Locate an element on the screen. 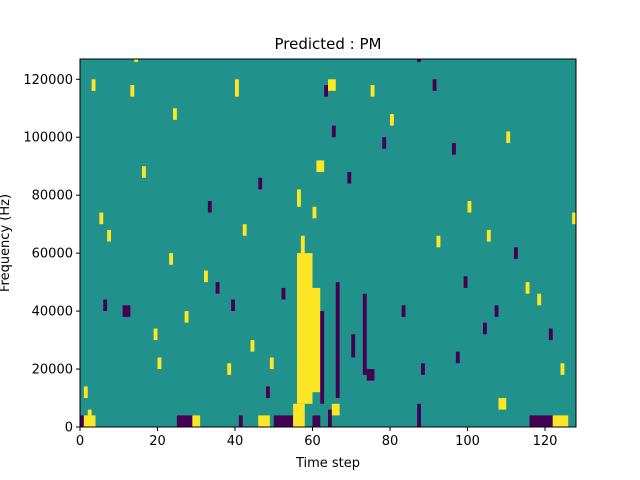 The image size is (640, 480). x-tick-label: 80 is located at coordinates (390, 441).